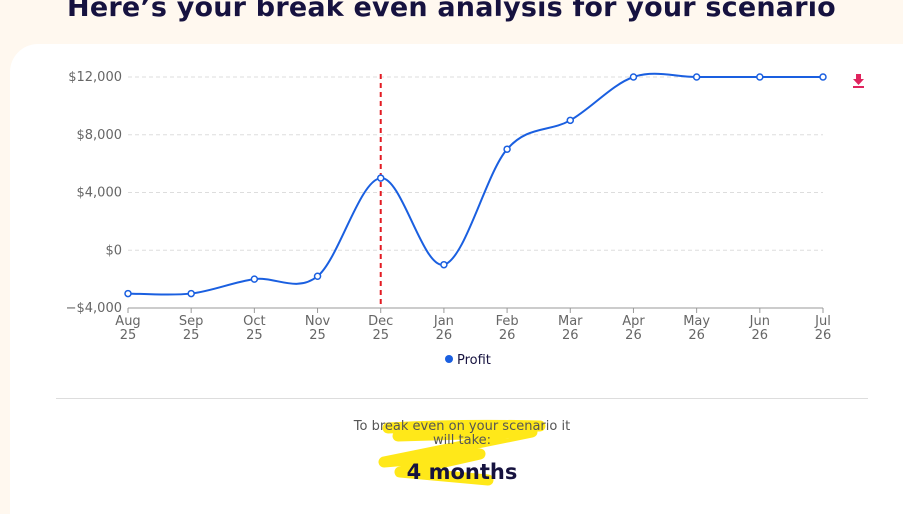 This screenshot has width=903, height=514. Describe the element at coordinates (318, 321) in the screenshot. I see `x-tick-label-line: Nov` at that location.